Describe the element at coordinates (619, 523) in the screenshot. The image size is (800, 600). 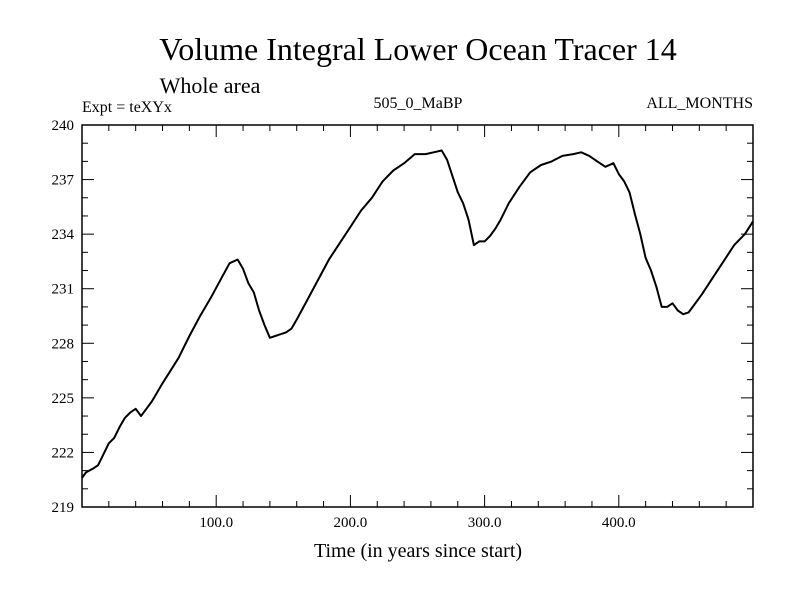
I see `x-tick-label: 400.0` at that location.